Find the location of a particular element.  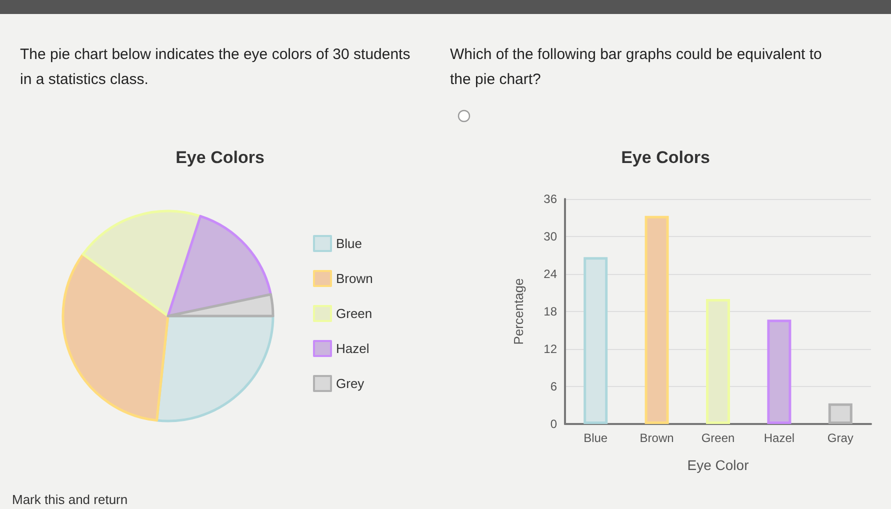

y-tick-label: 12 is located at coordinates (551, 349).